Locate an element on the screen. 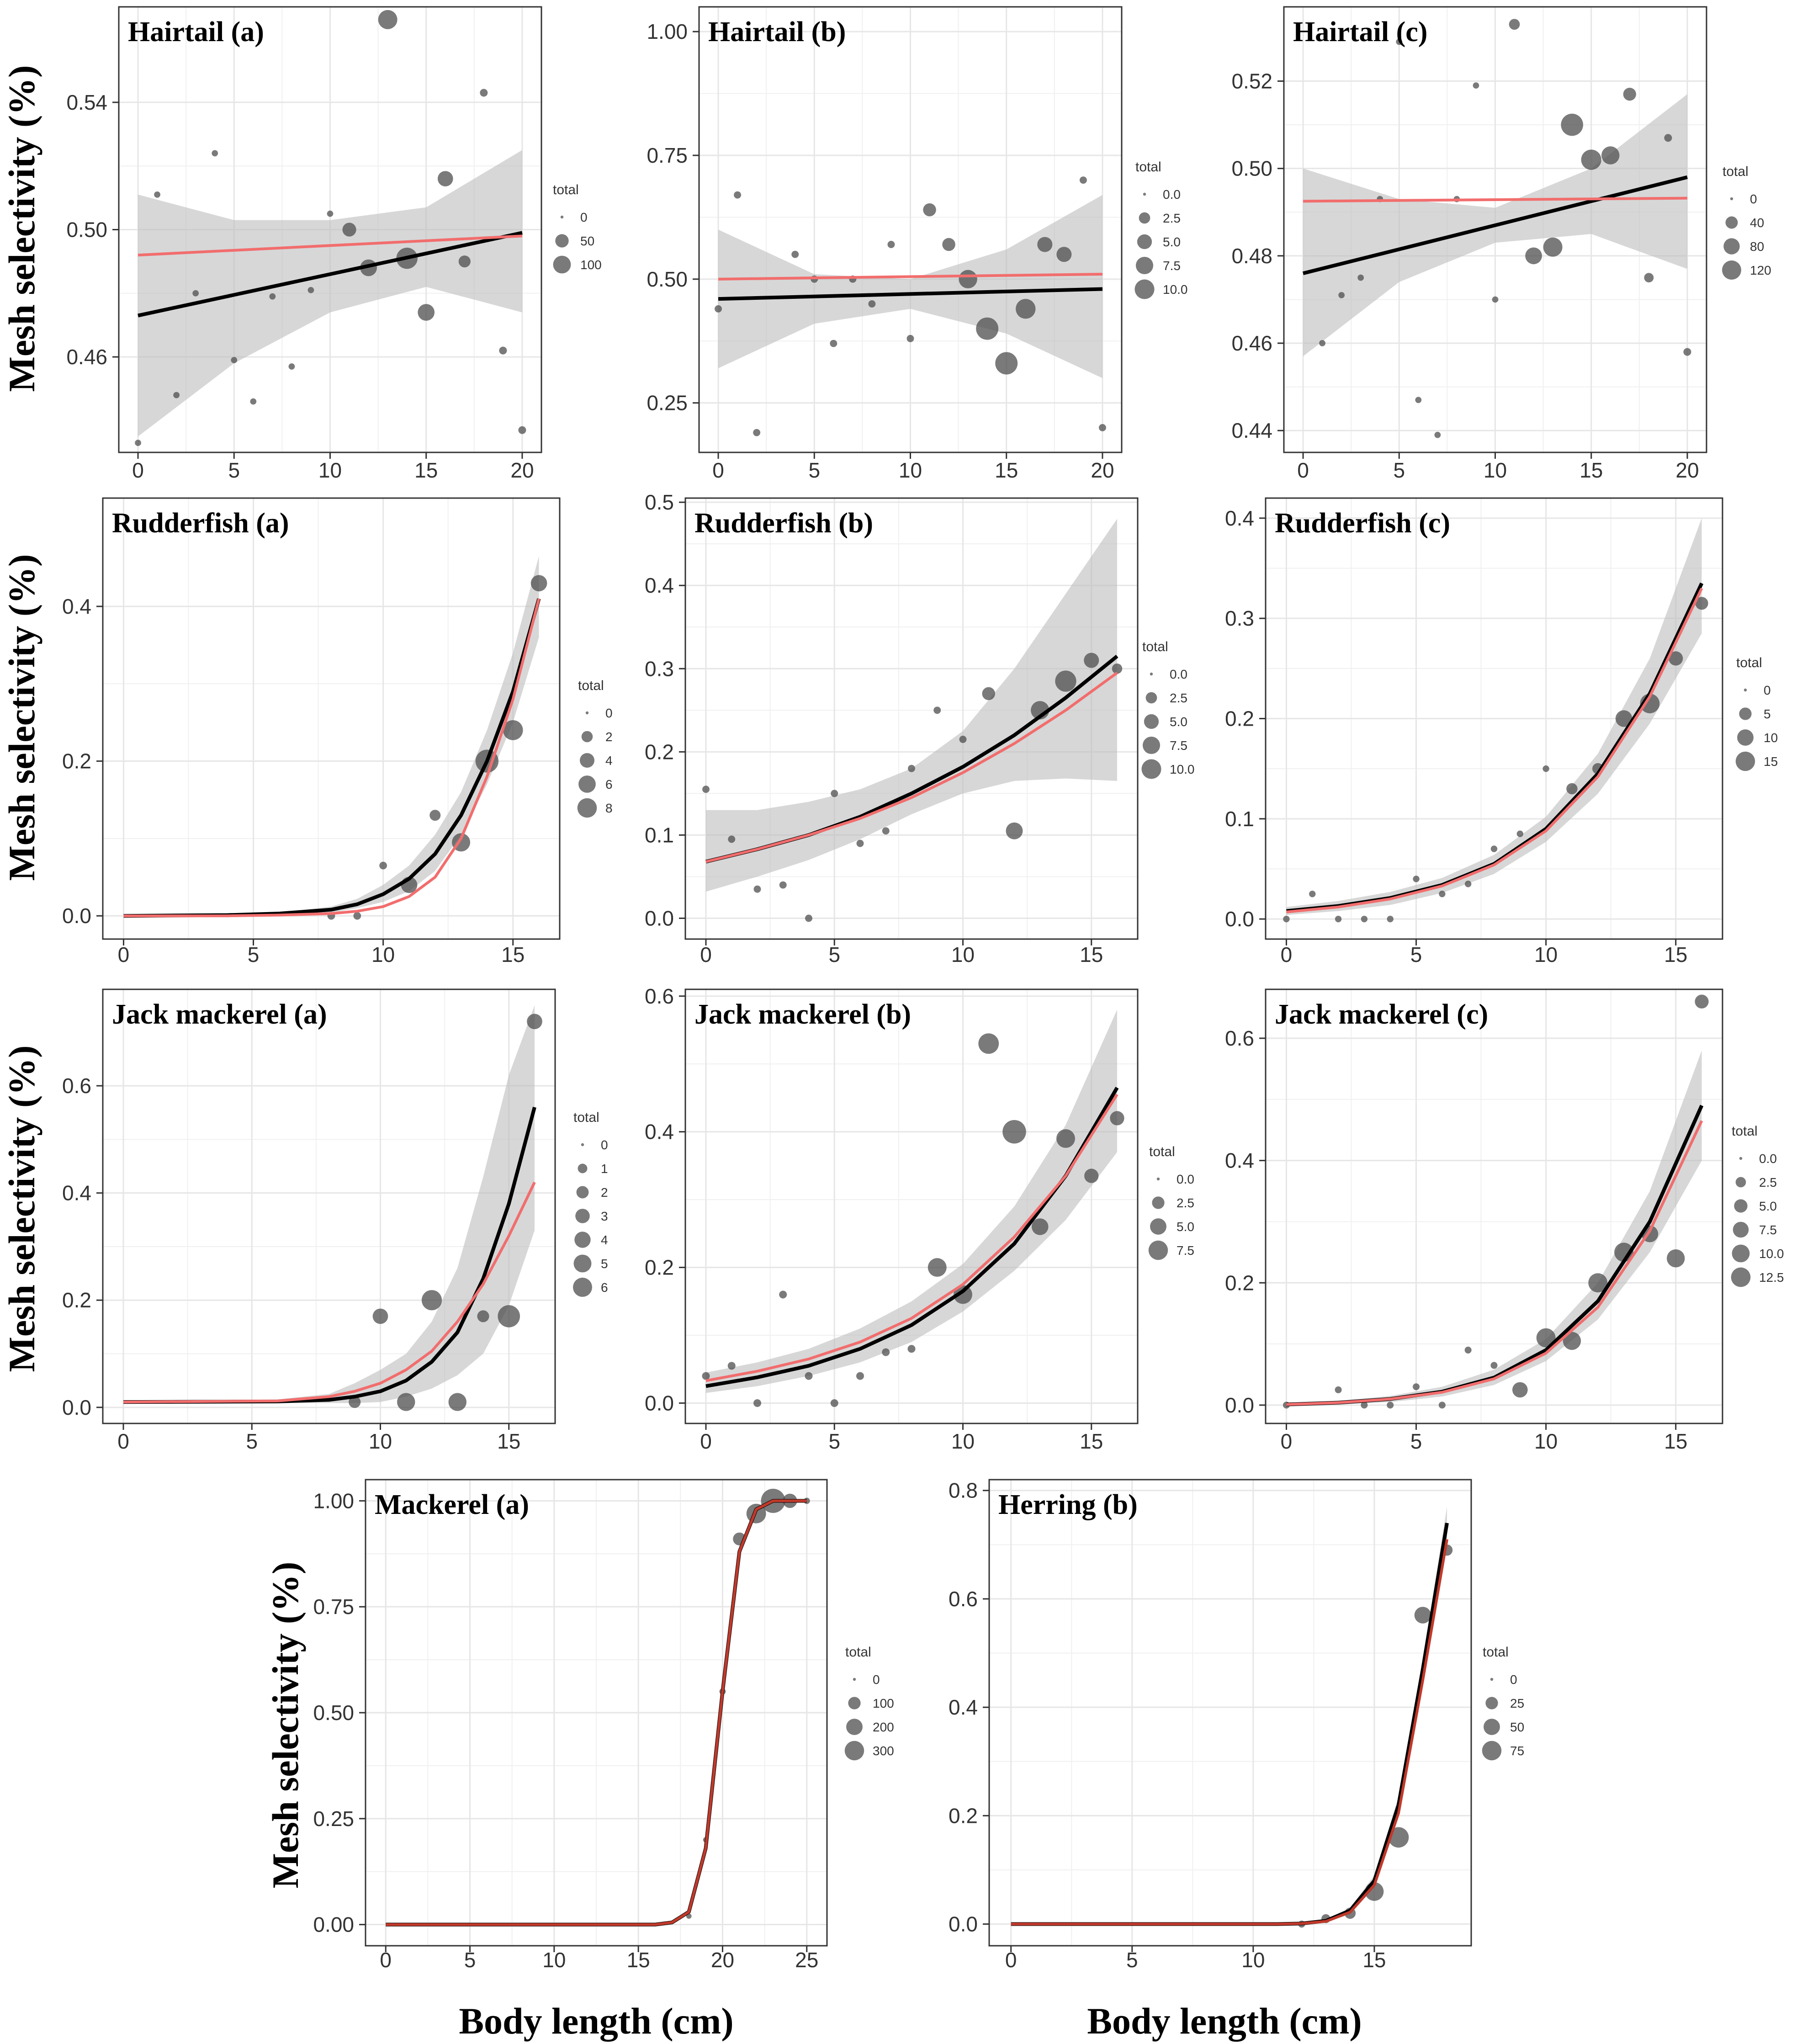 Image resolution: width=1802 pixels, height=2044 pixels. y-tick-label: 0.4 is located at coordinates (1239, 1161).